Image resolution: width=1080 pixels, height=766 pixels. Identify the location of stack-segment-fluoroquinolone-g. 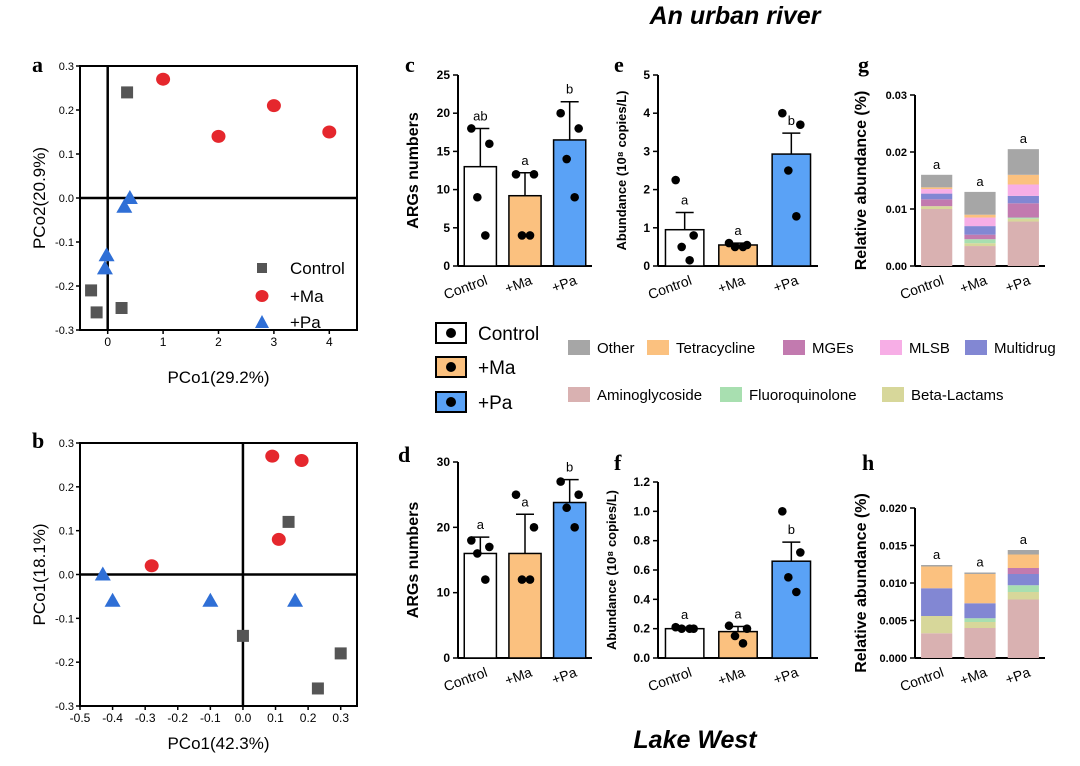
(980, 241).